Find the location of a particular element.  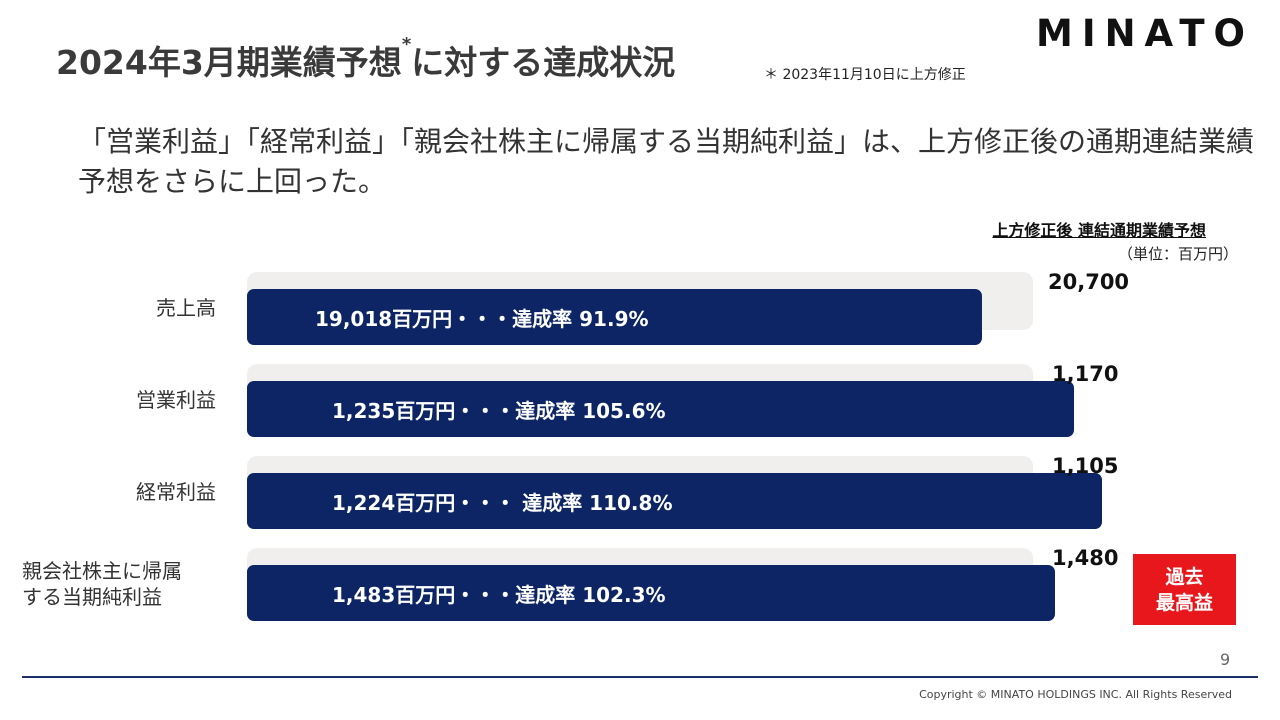

page-number: 9 is located at coordinates (1225, 659).